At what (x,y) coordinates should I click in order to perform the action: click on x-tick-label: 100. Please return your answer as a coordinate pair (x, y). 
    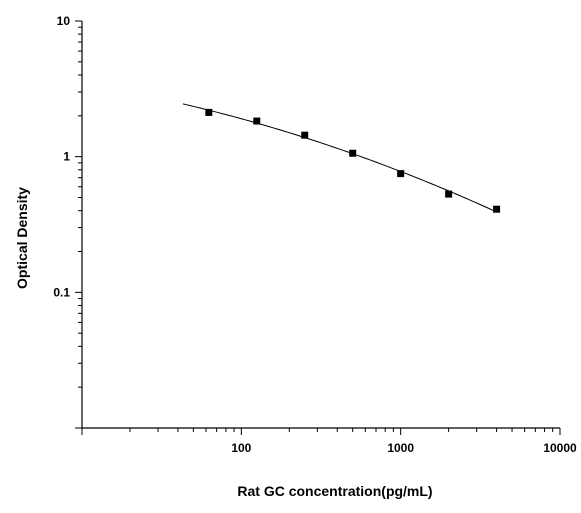
    Looking at the image, I should click on (241, 448).